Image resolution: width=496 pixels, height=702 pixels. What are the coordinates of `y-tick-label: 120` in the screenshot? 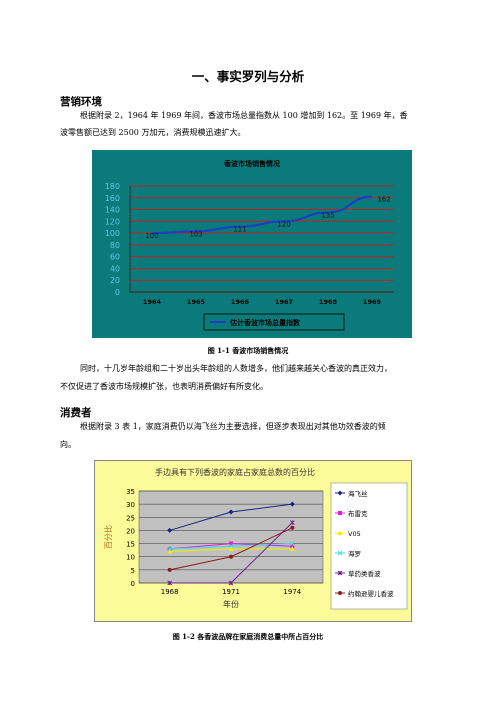 It's located at (112, 221).